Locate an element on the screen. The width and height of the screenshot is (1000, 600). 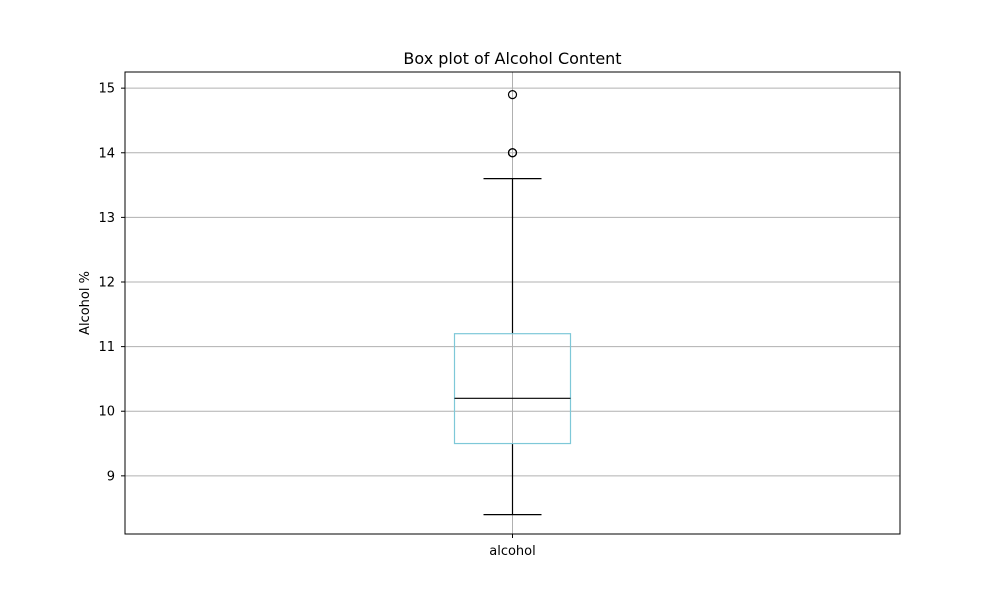
y-tick-label: 12 is located at coordinates (106, 283).